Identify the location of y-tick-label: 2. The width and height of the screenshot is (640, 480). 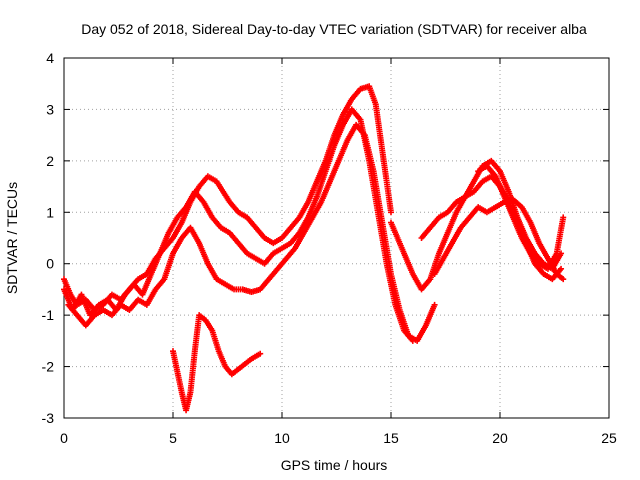
(50, 161).